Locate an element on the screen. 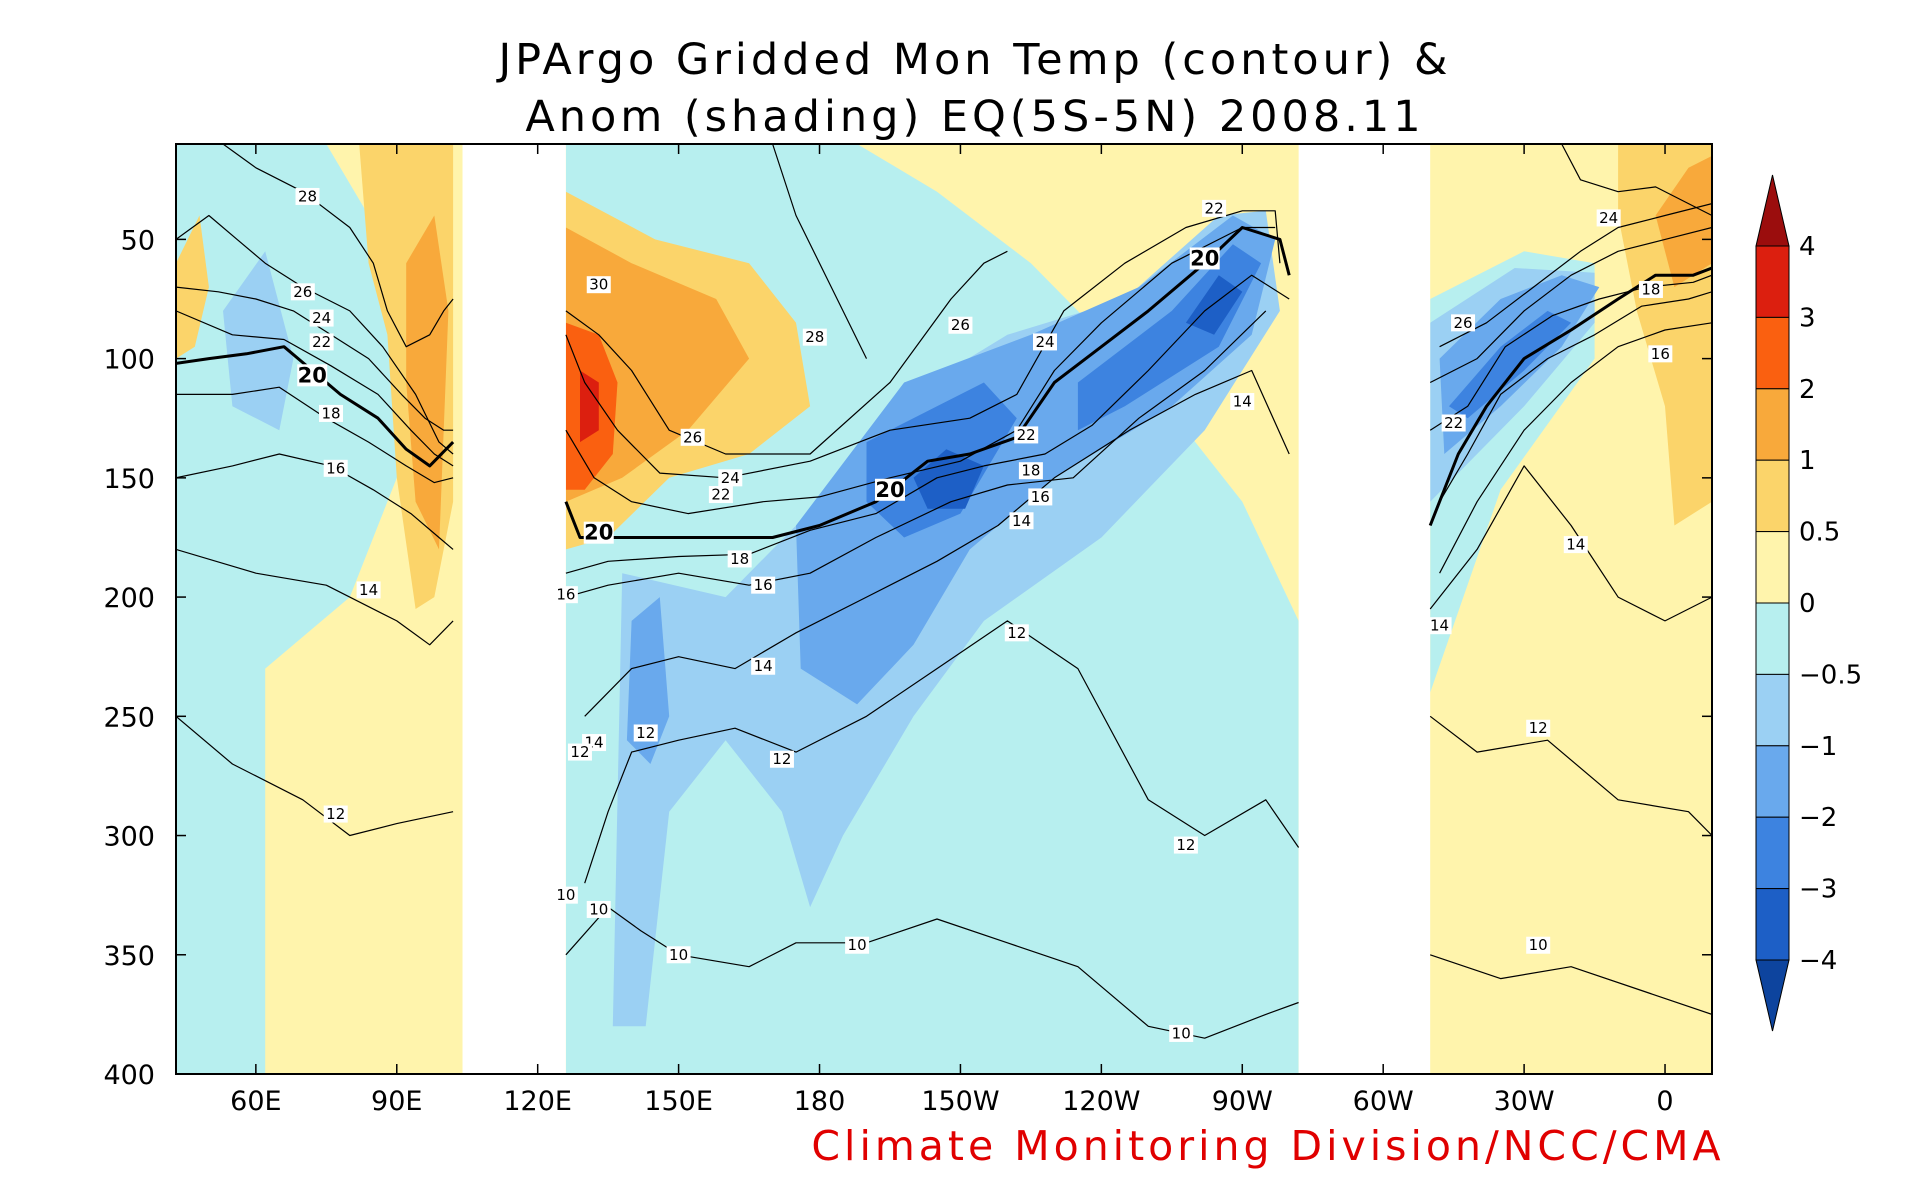 This screenshot has height=1200, width=1920. colorbar-label-9: −3 is located at coordinates (1818, 890).